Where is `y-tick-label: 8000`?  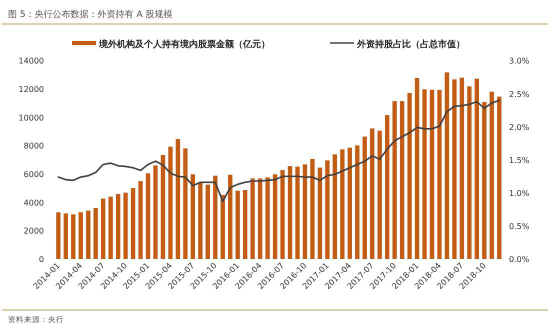
y-tick-label: 8000 is located at coordinates (34, 146).